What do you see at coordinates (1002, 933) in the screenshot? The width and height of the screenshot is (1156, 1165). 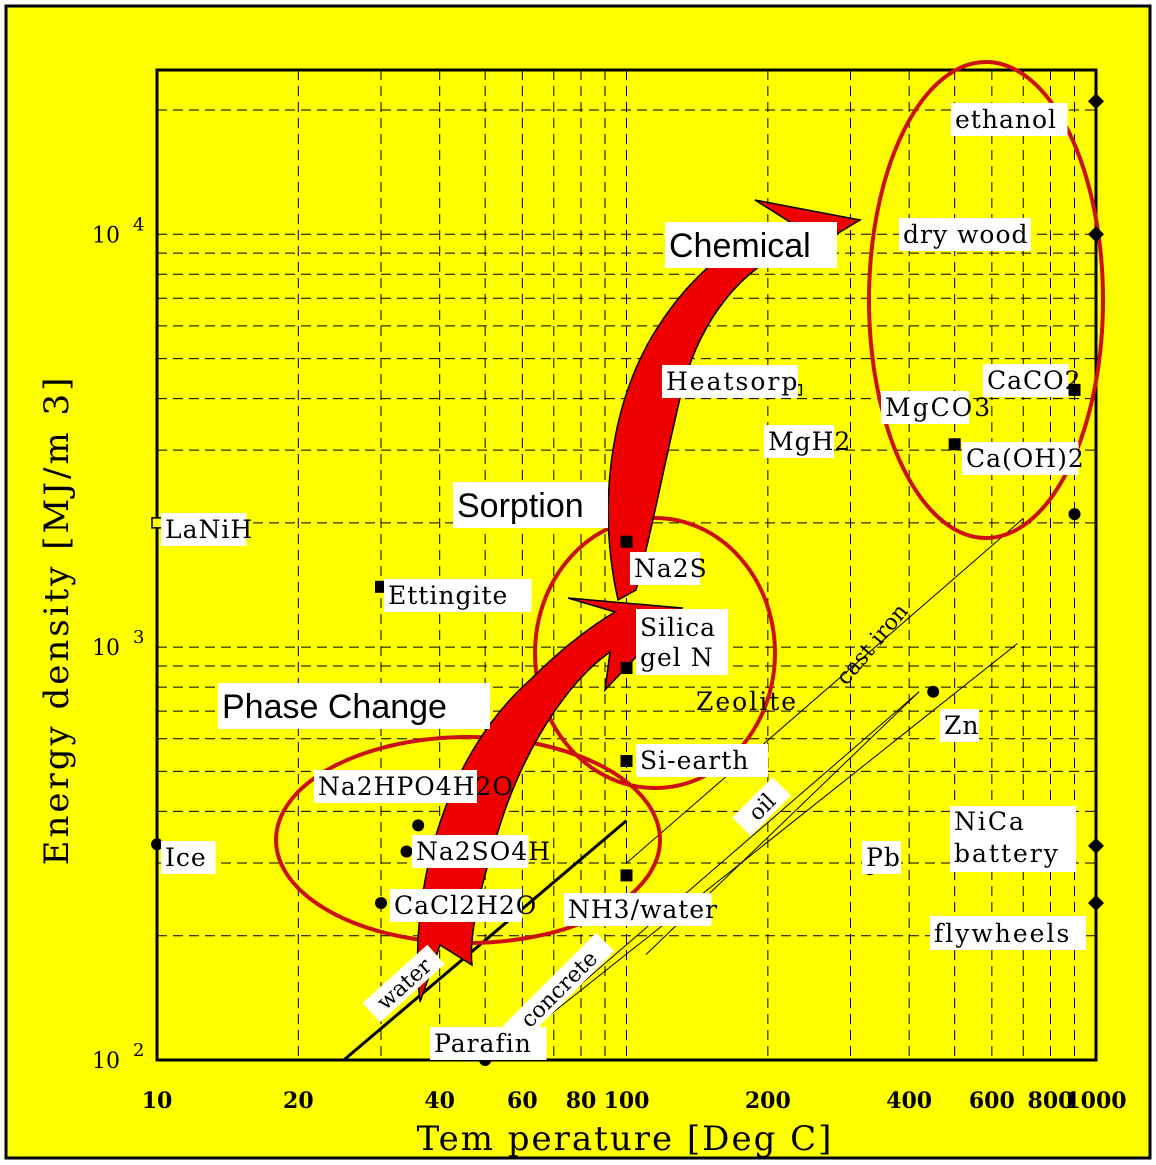 I see `point-label-flywheels: flywheels` at bounding box center [1002, 933].